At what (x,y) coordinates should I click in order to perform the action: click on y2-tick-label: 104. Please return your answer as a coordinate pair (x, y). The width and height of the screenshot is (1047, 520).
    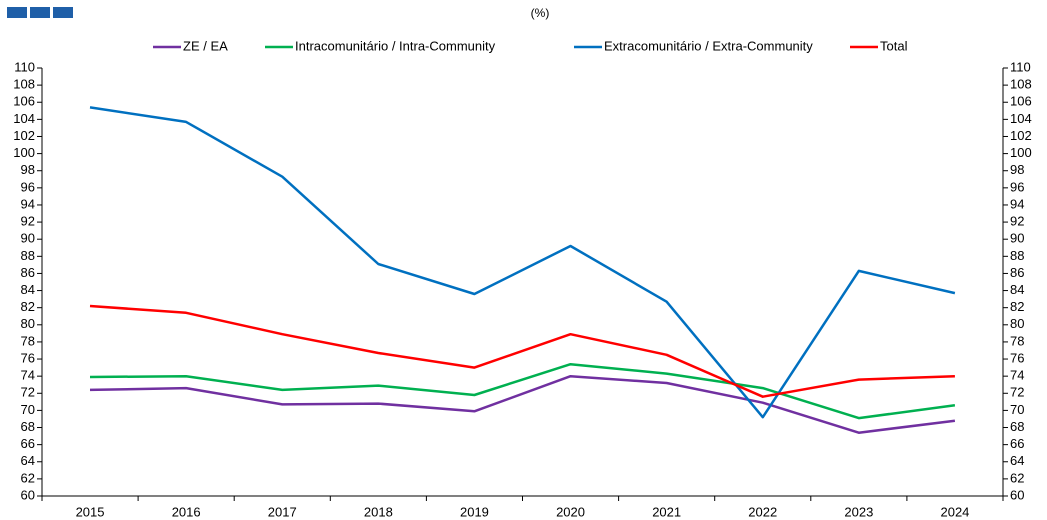
    Looking at the image, I should click on (1021, 118).